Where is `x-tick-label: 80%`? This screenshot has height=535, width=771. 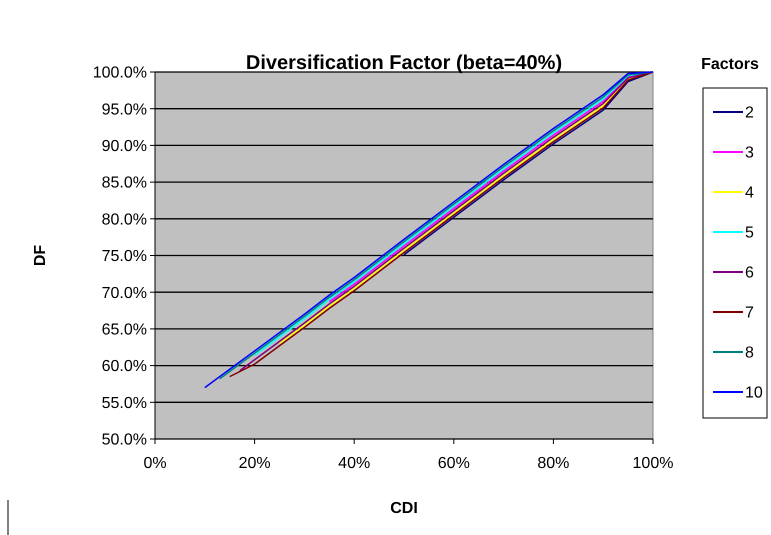
x-tick-label: 80% is located at coordinates (553, 463).